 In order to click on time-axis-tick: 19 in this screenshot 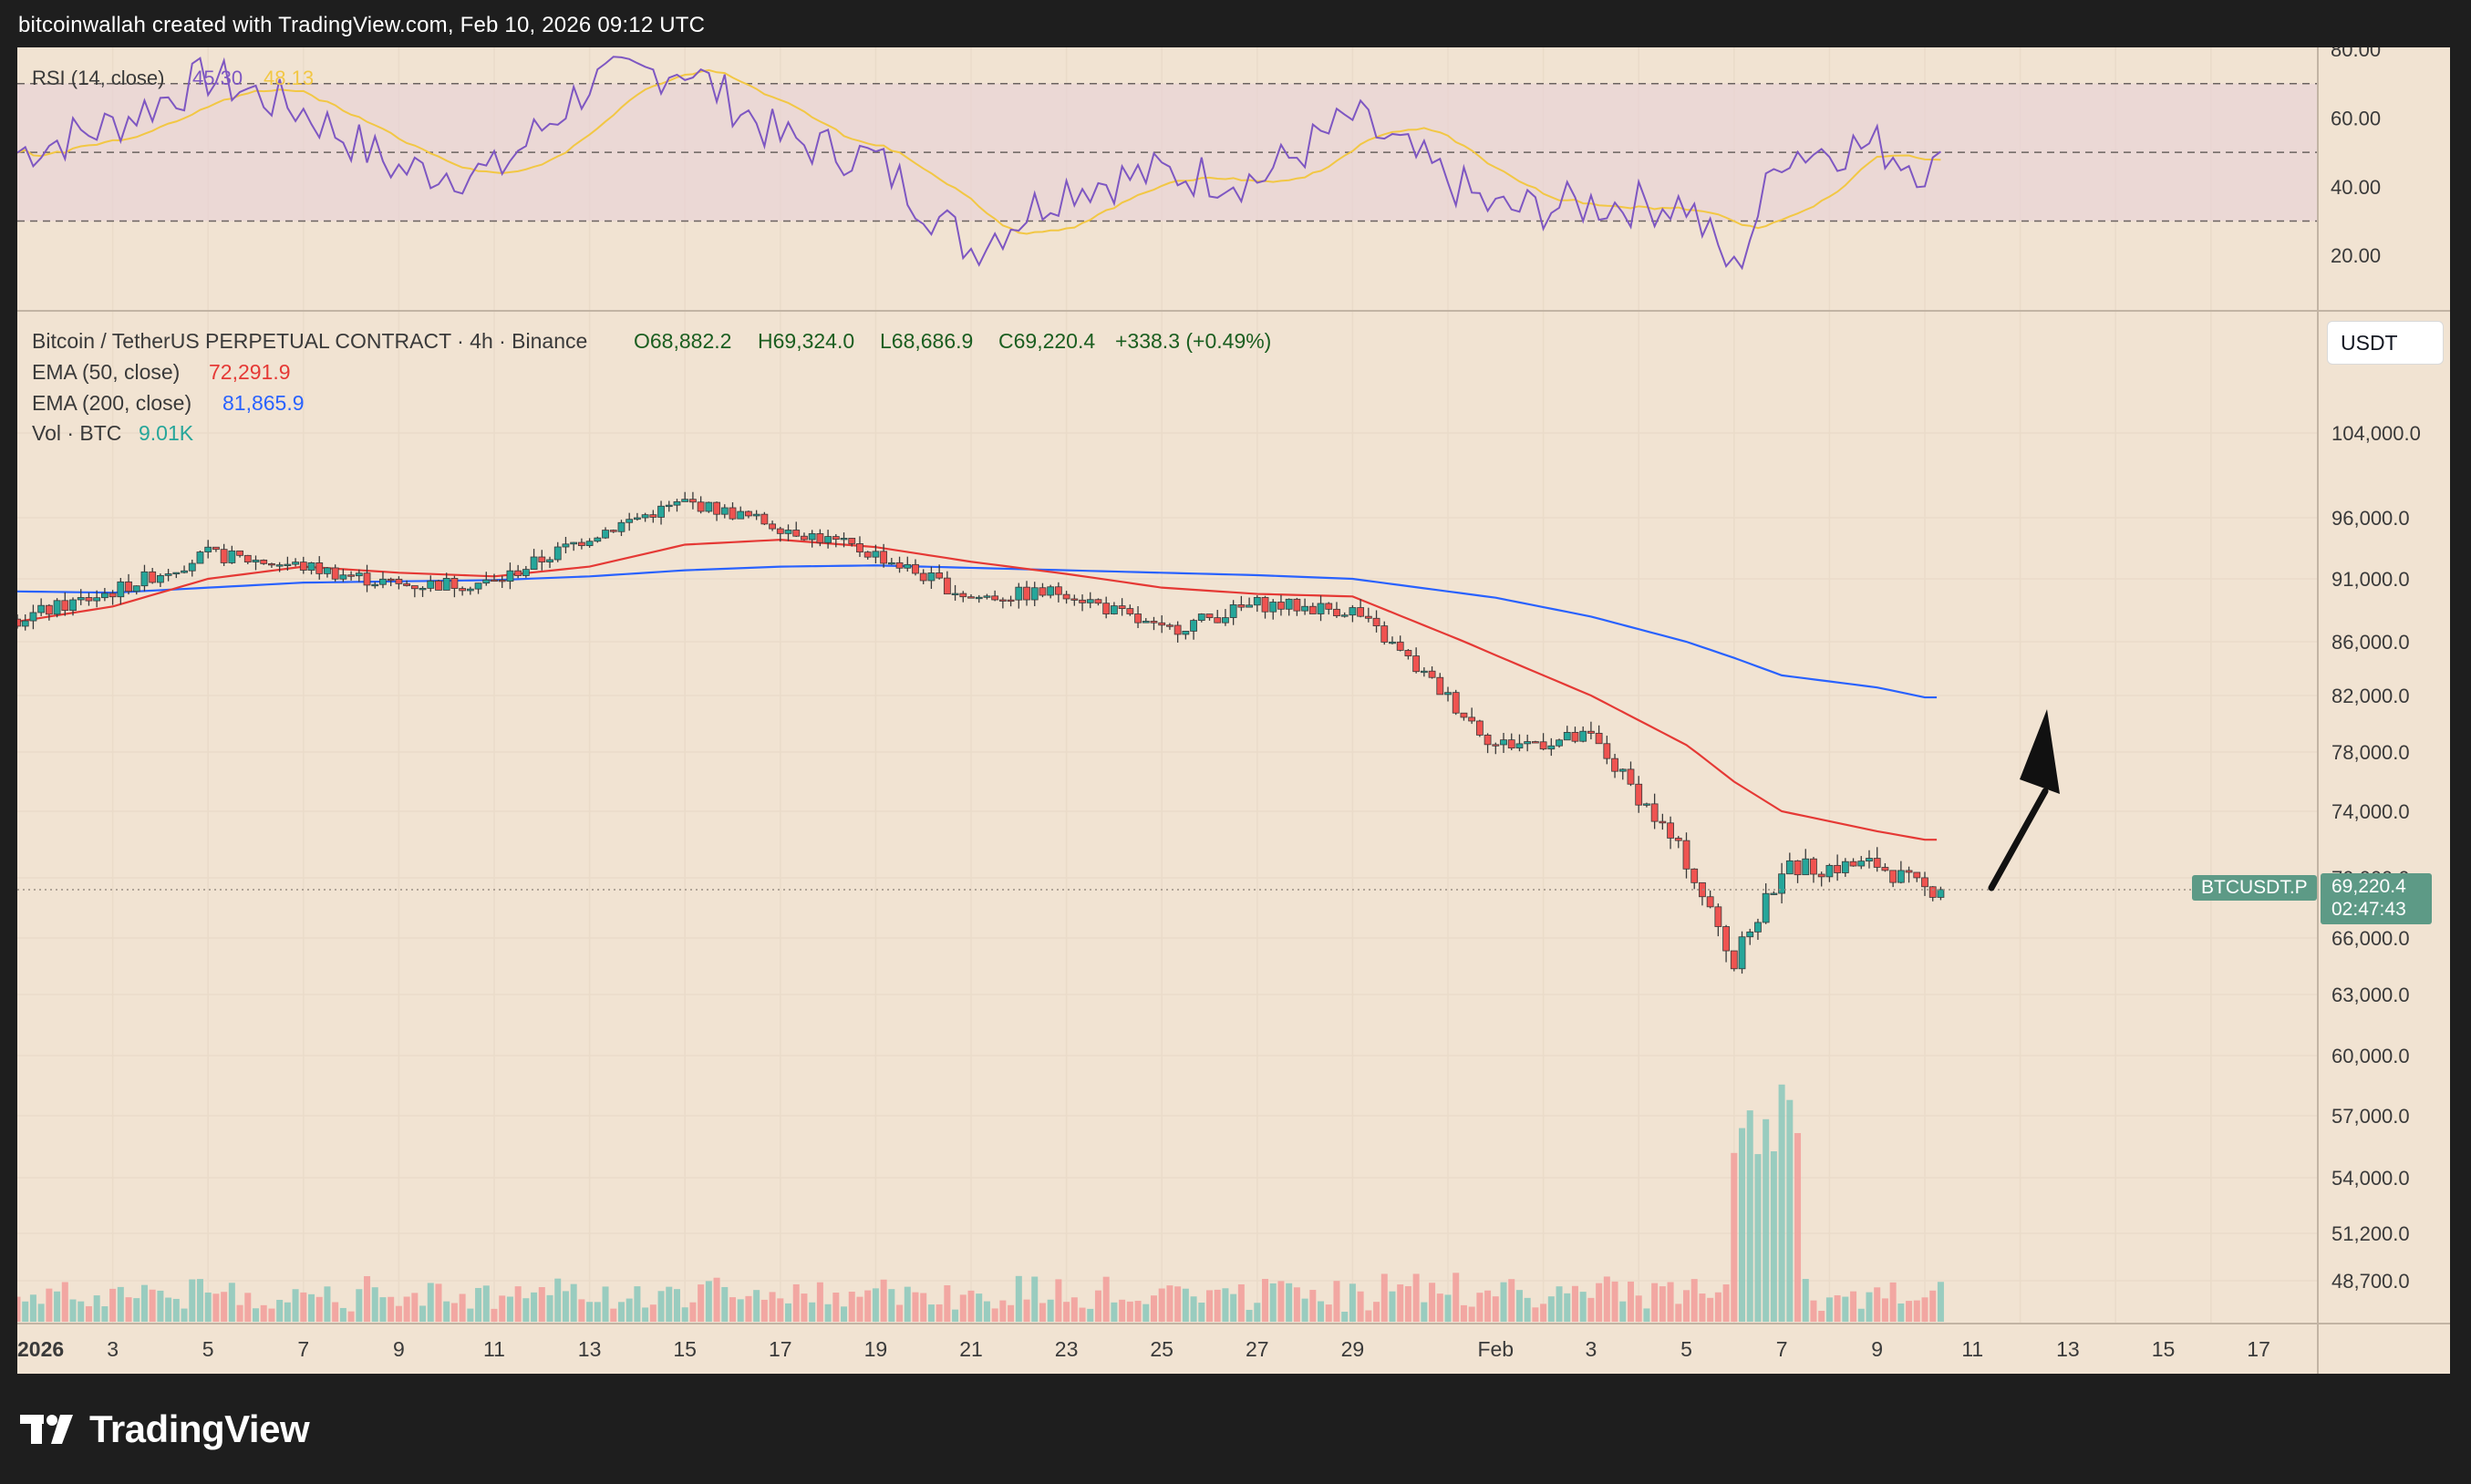, I will do `click(876, 1349)`.